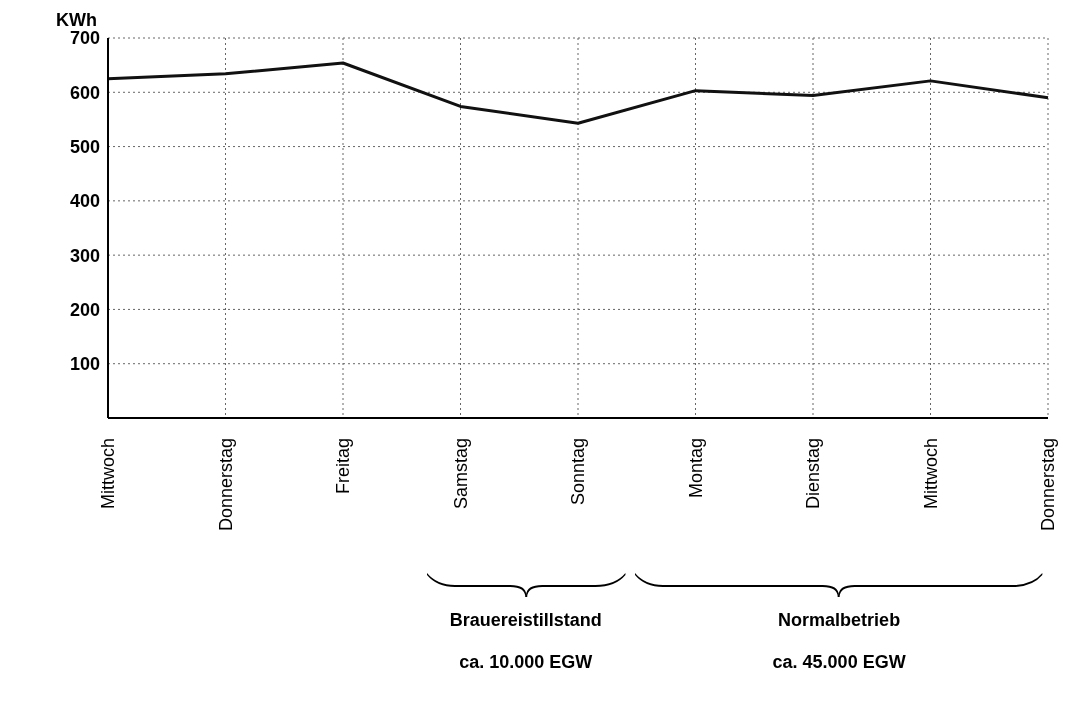 Image resolution: width=1076 pixels, height=728 pixels. What do you see at coordinates (84, 38) in the screenshot?
I see `y-tick-label: 700` at bounding box center [84, 38].